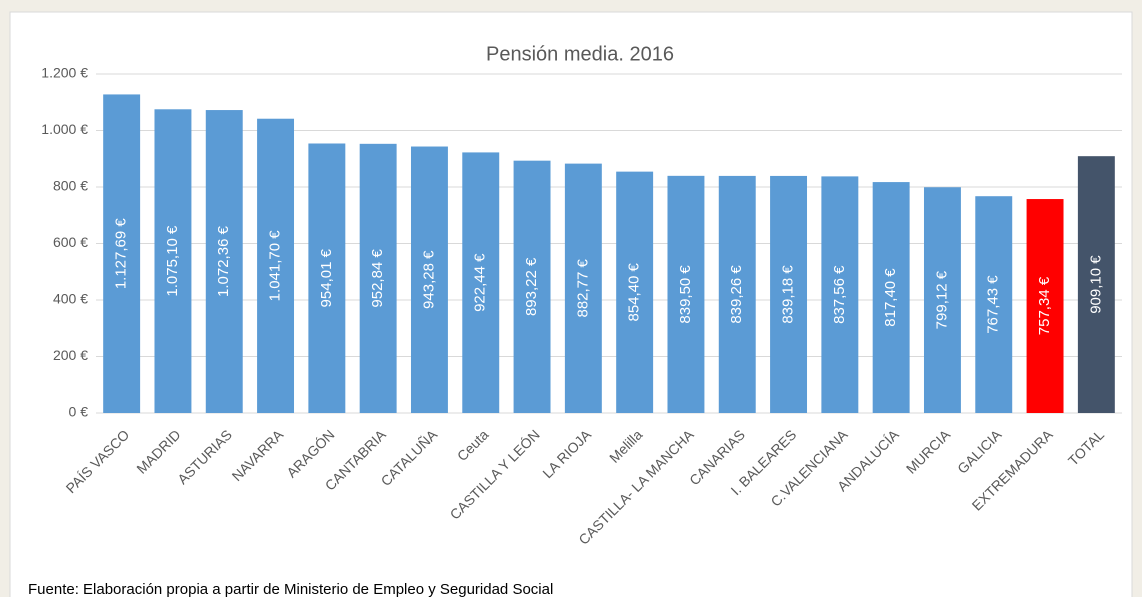 This screenshot has height=597, width=1142. I want to click on data-label: 893,22 €, so click(531, 286).